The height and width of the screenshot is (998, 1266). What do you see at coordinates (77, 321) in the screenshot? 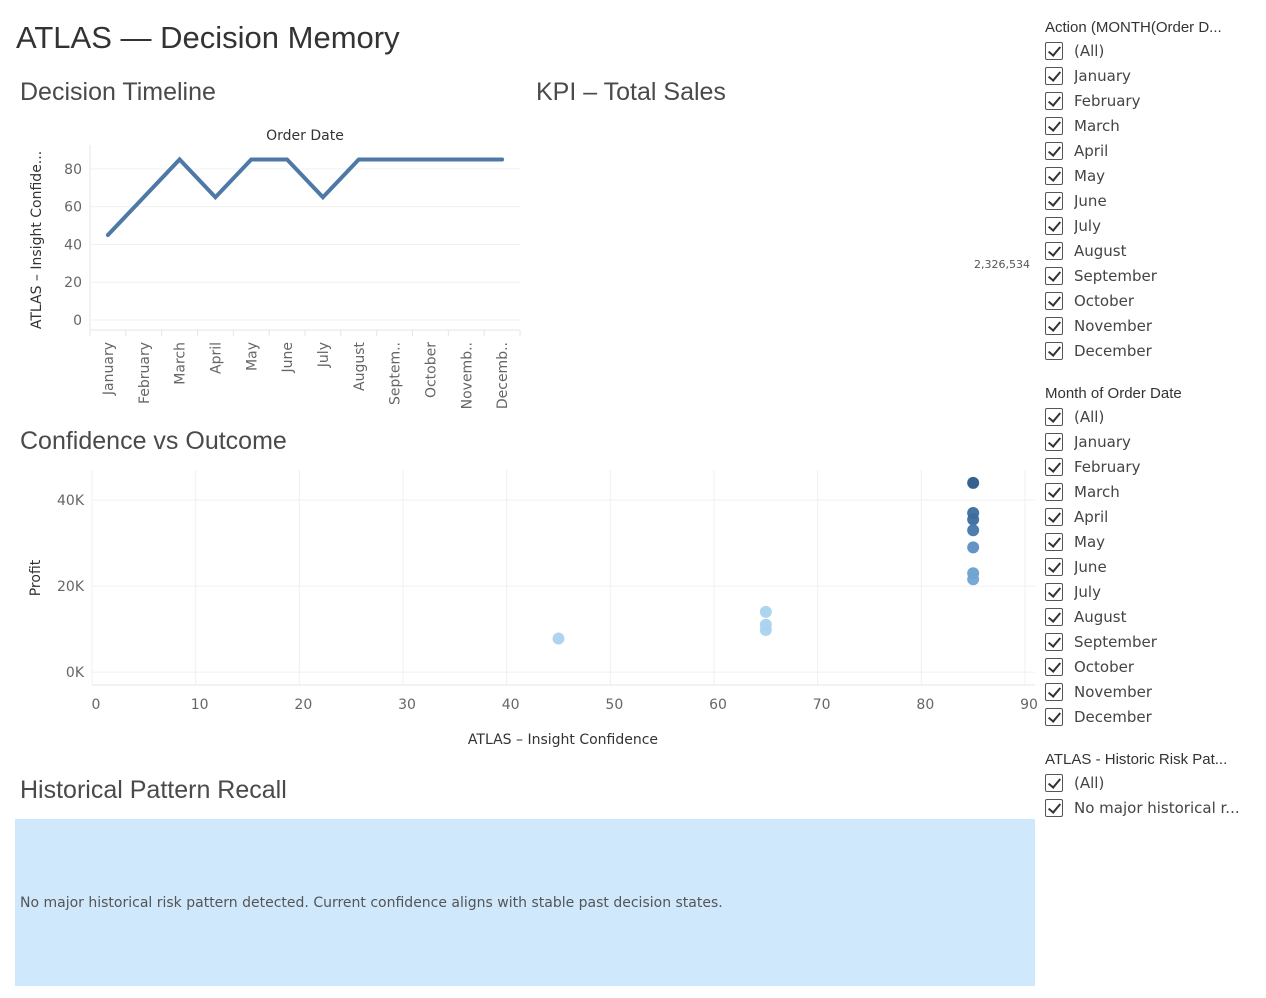
I see `y-tick-label: 0` at bounding box center [77, 321].